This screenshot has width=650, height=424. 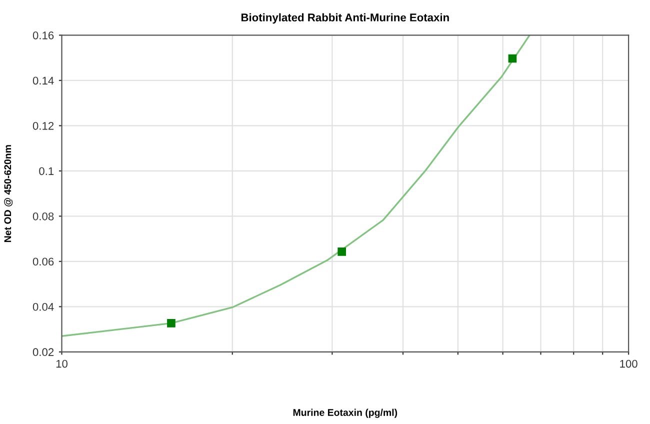 I want to click on y-tick-label: 0.14, so click(x=43, y=80).